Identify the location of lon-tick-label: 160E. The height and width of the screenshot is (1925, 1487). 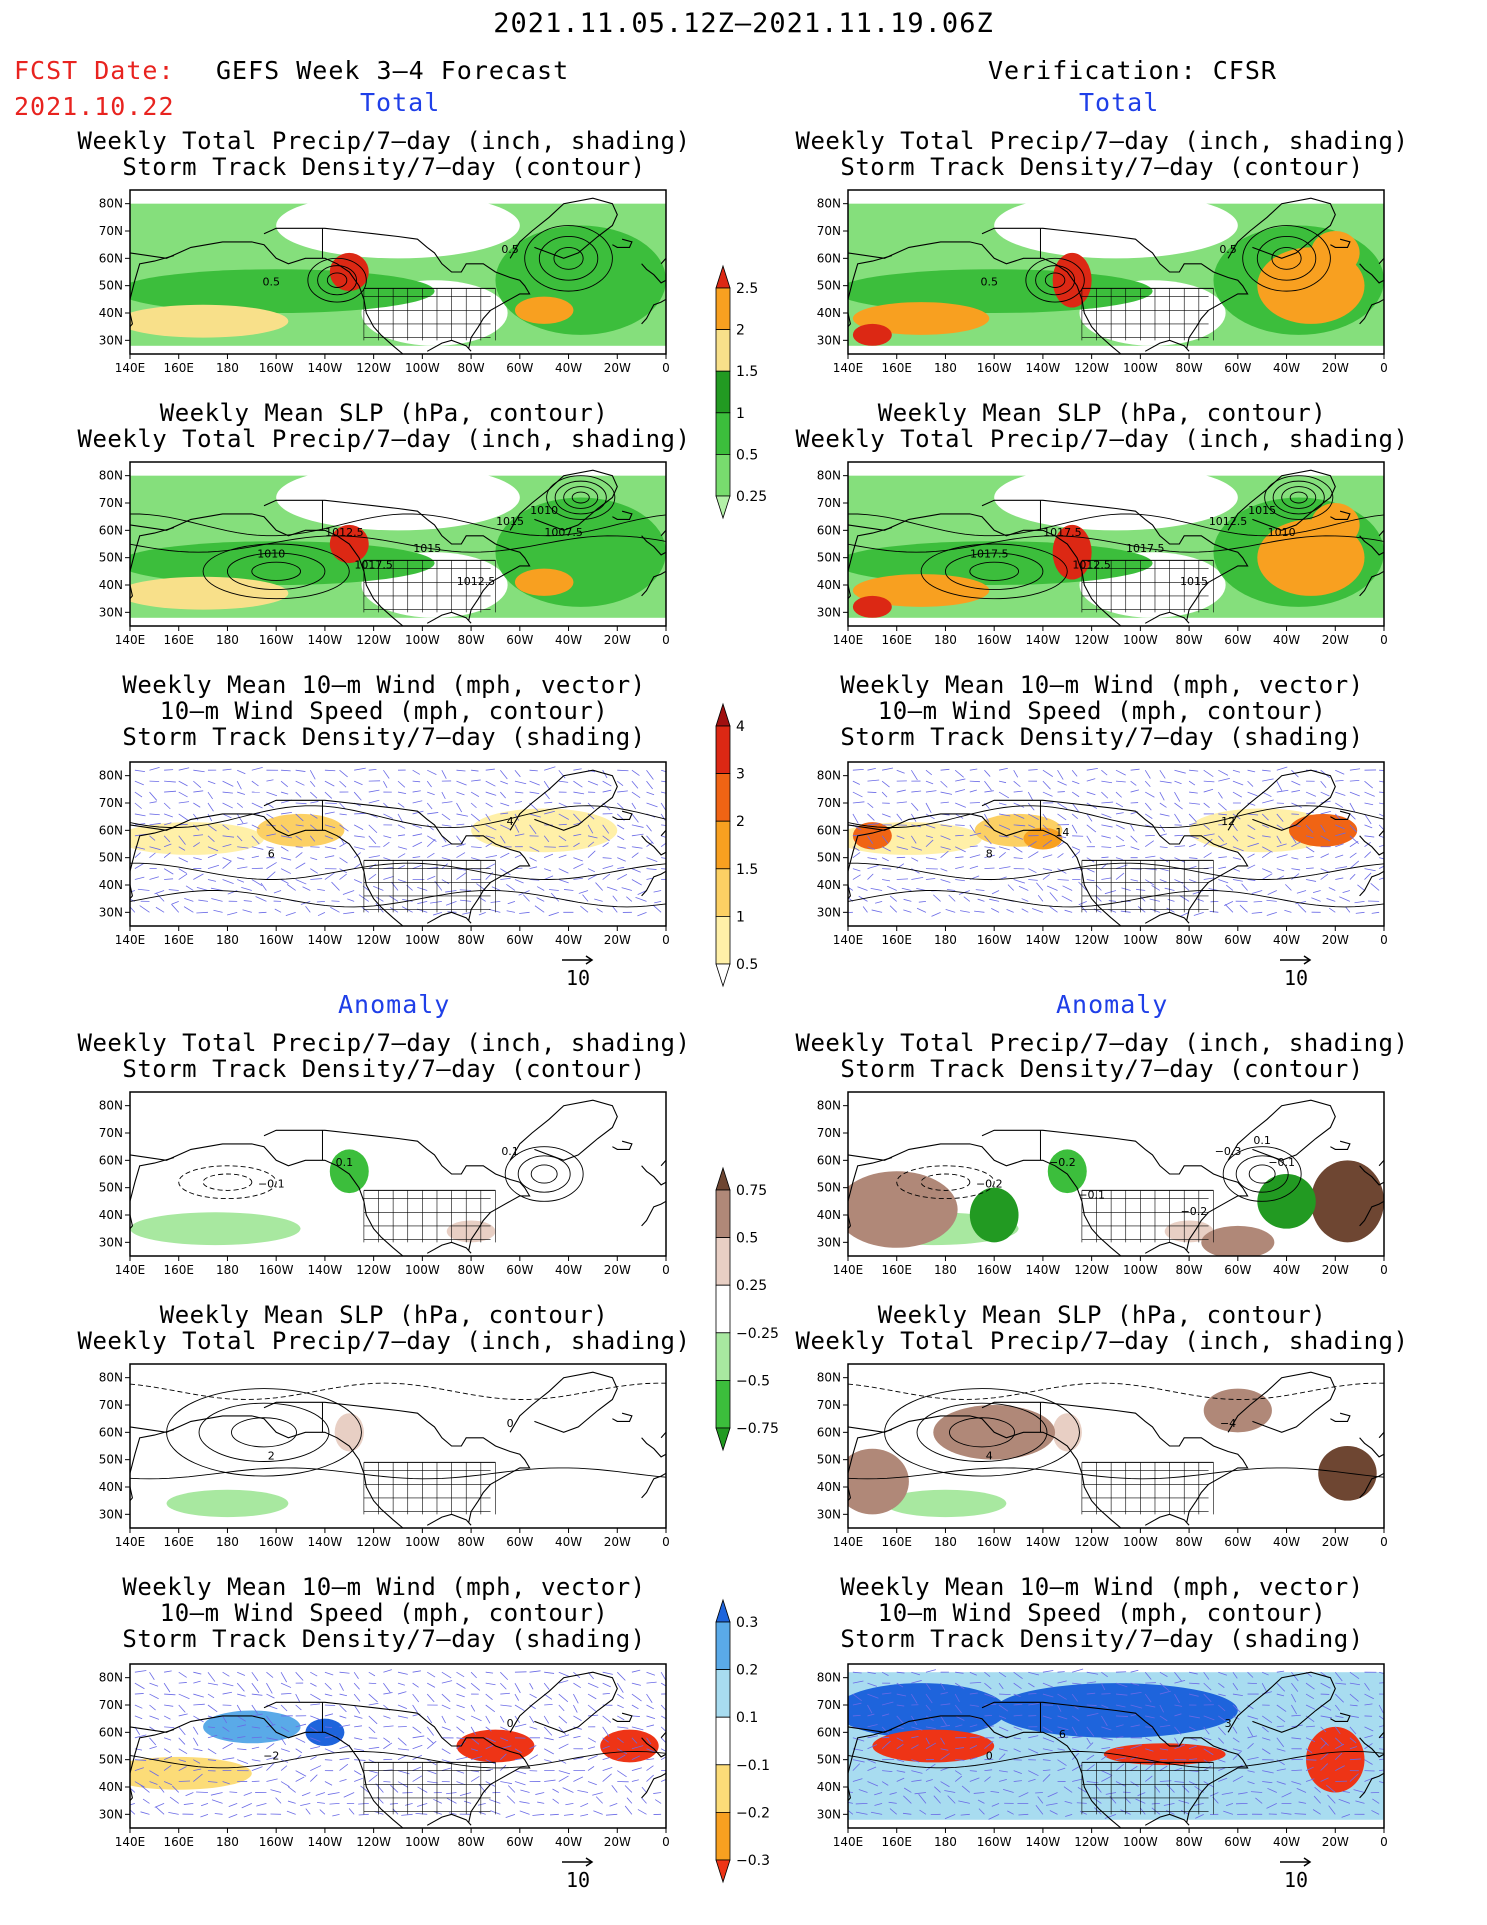
(178, 640).